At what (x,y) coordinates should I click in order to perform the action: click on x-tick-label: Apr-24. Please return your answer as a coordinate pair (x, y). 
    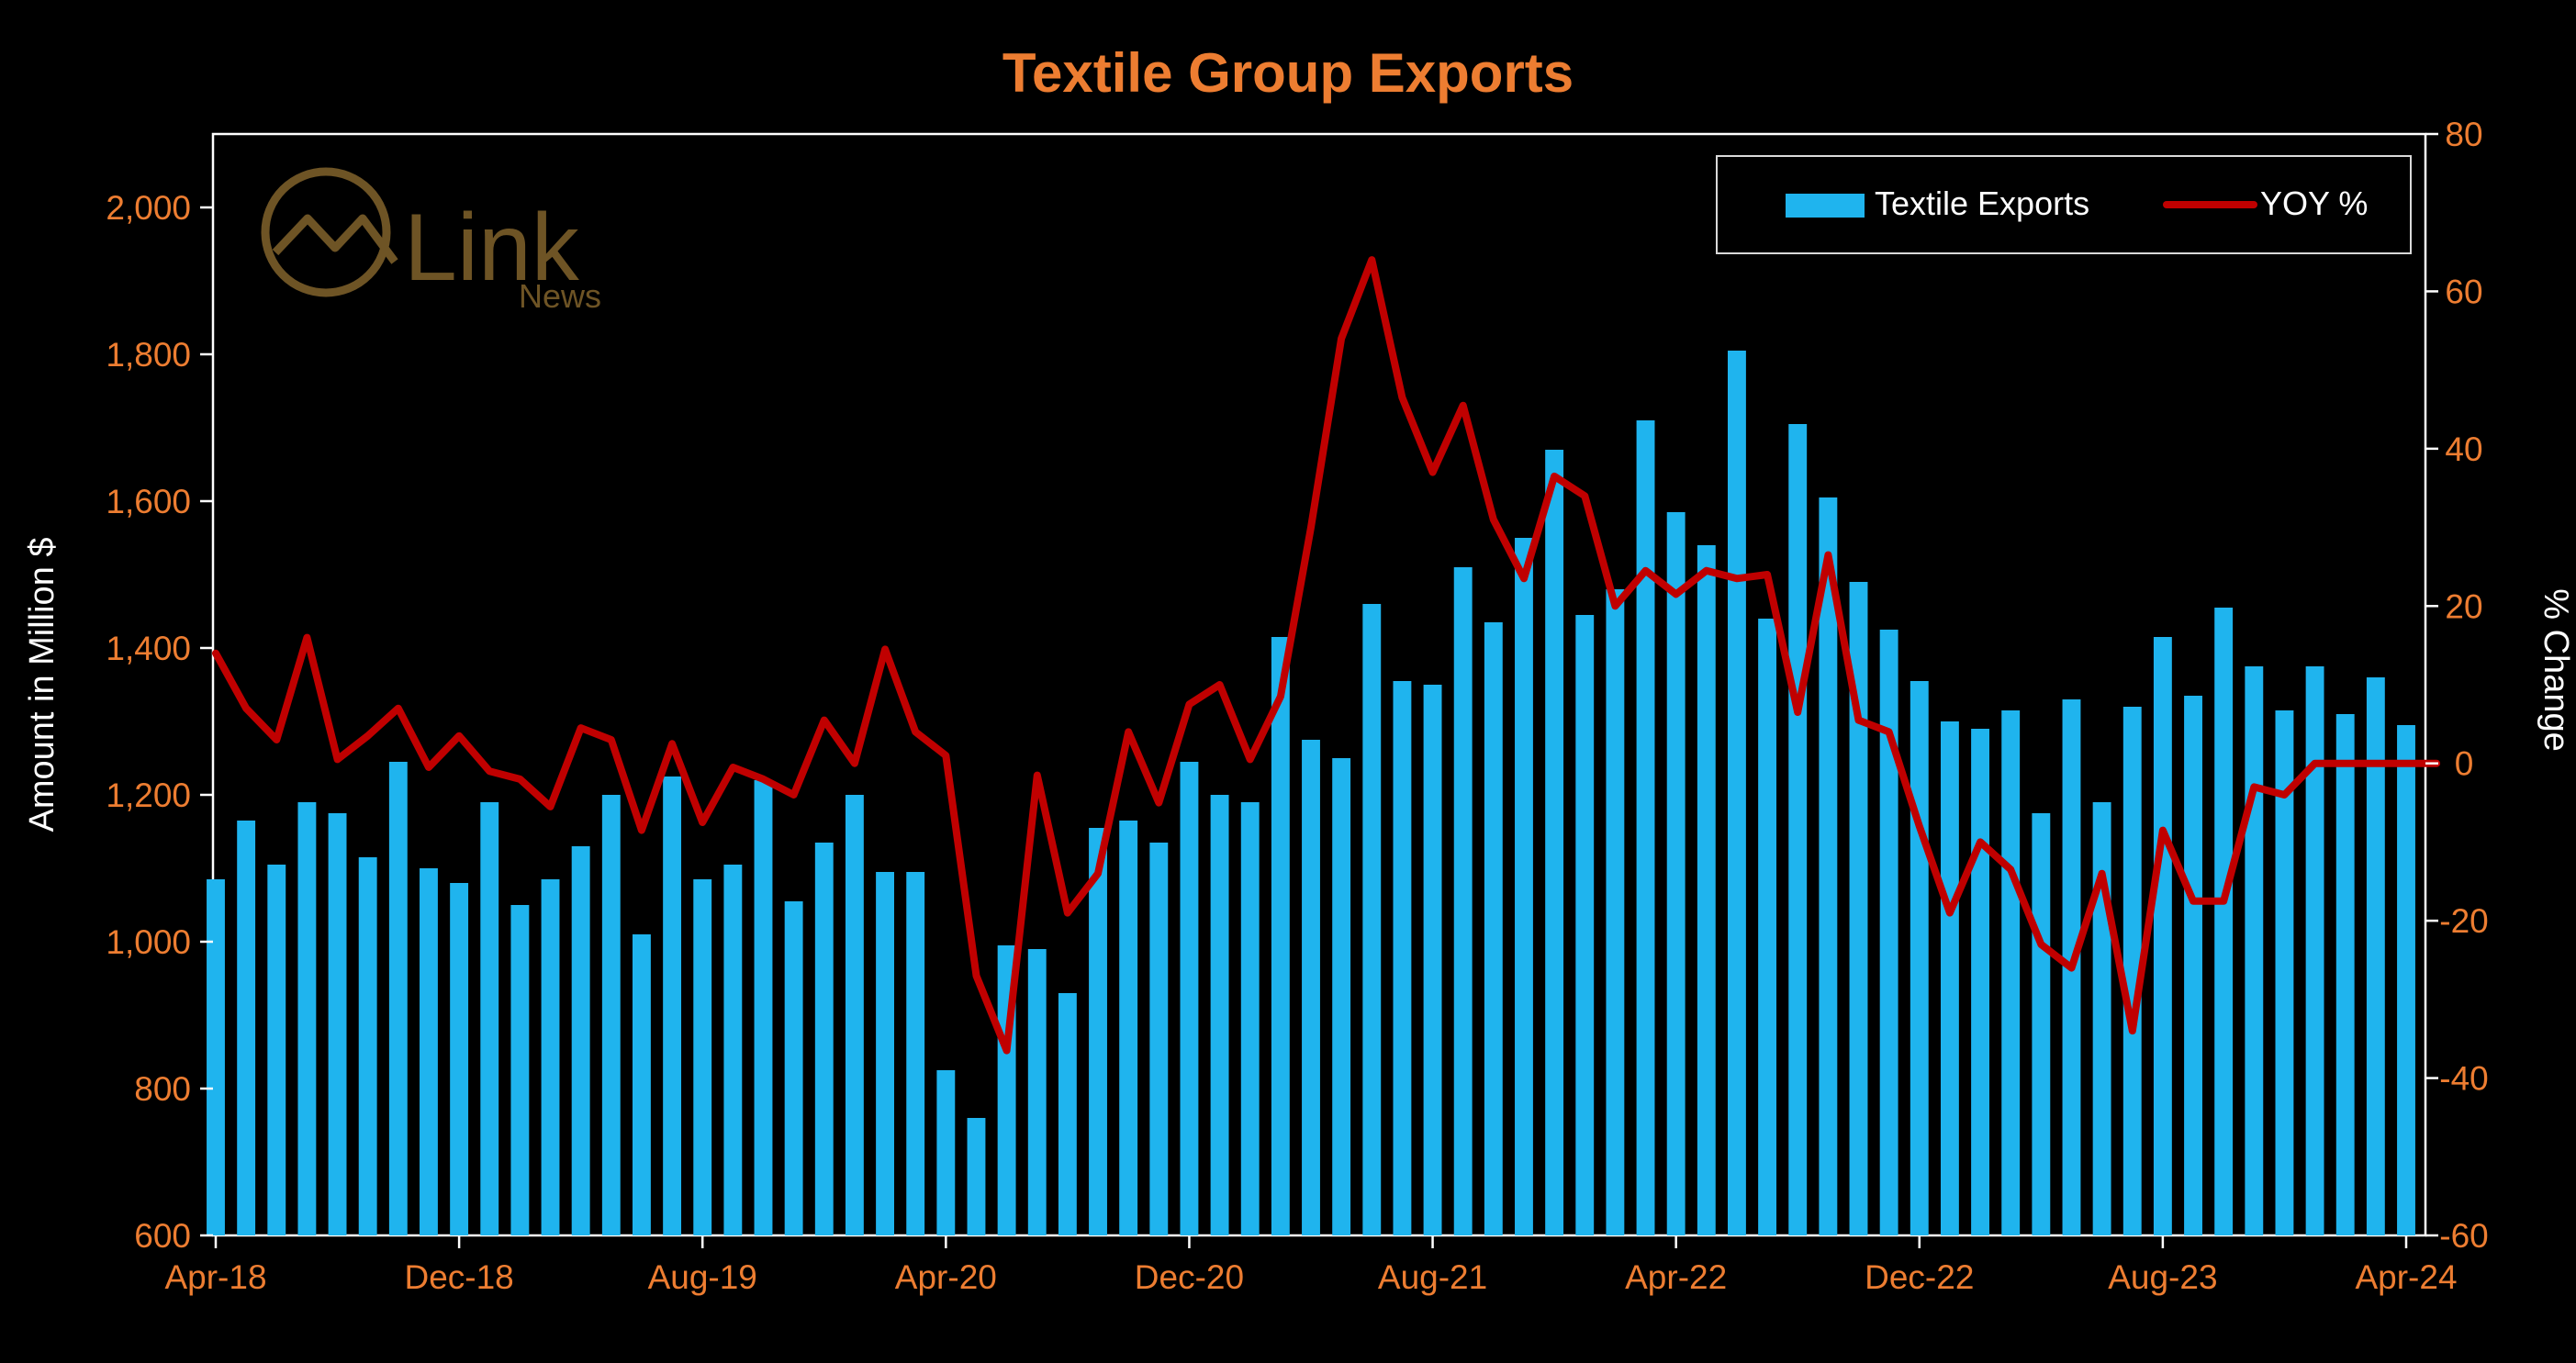
    Looking at the image, I should click on (2406, 1277).